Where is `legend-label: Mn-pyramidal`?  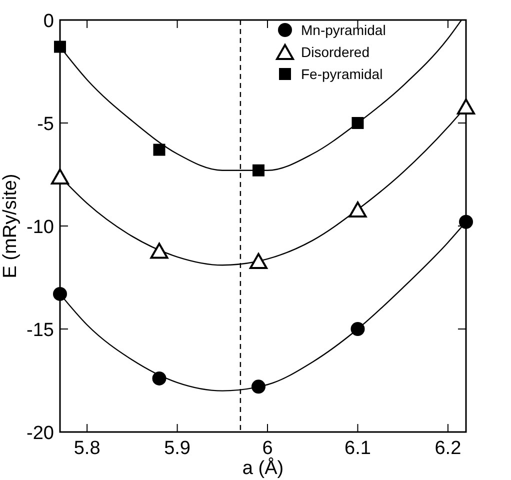 legend-label: Mn-pyramidal is located at coordinates (343, 30).